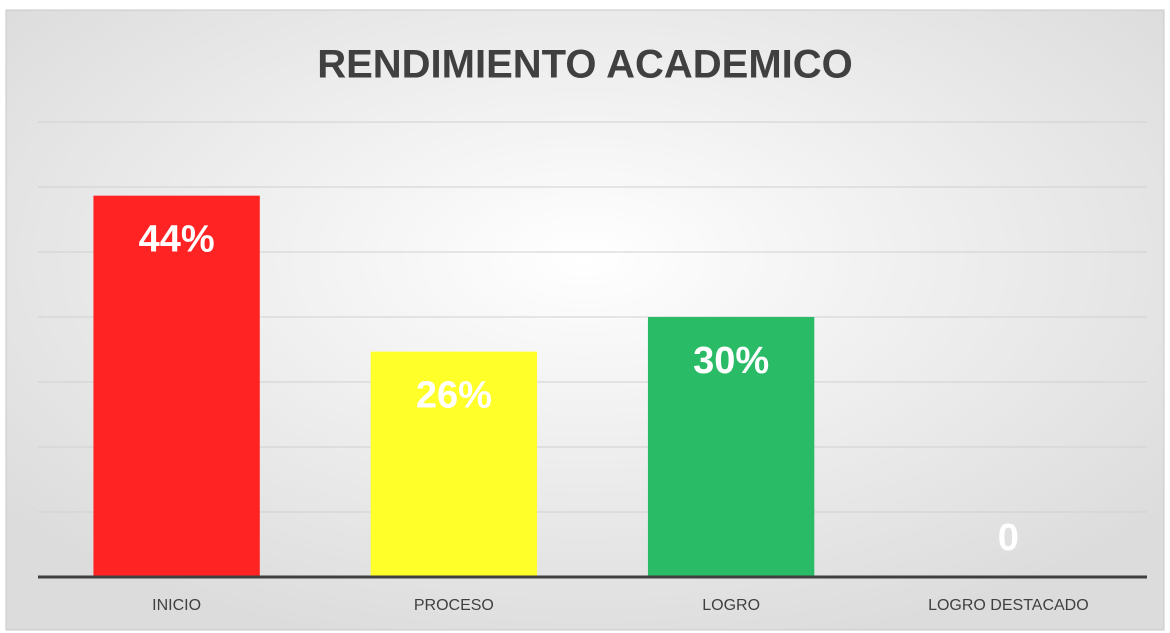 This screenshot has width=1170, height=633. Describe the element at coordinates (731, 361) in the screenshot. I see `data-label: 30%` at that location.